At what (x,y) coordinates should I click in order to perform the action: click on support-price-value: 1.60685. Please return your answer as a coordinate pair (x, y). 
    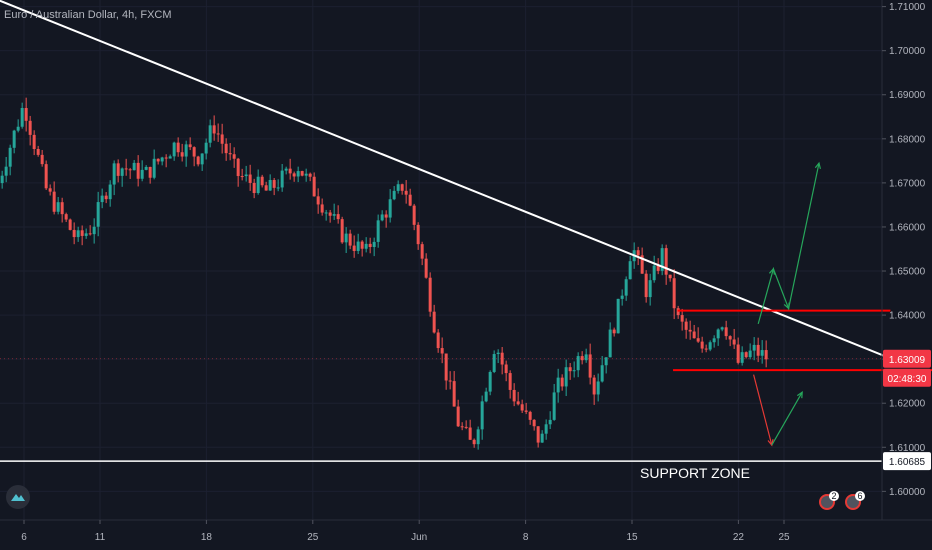
    Looking at the image, I should click on (907, 462).